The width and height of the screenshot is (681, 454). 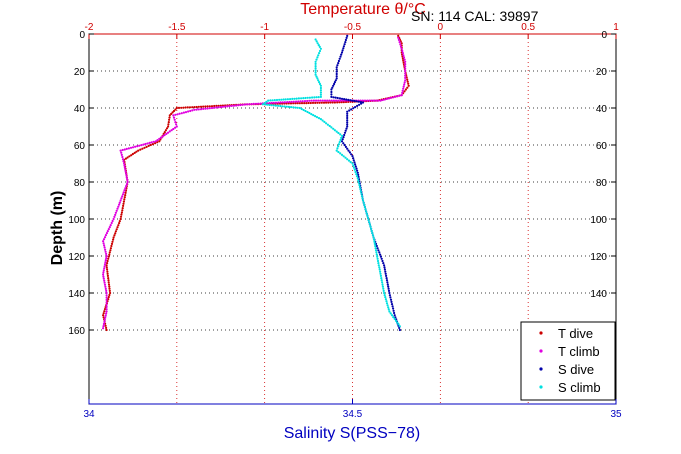 What do you see at coordinates (352, 30) in the screenshot?
I see `top-ticks: -2 -1.5 -1 -0.5 0 0.5 1` at bounding box center [352, 30].